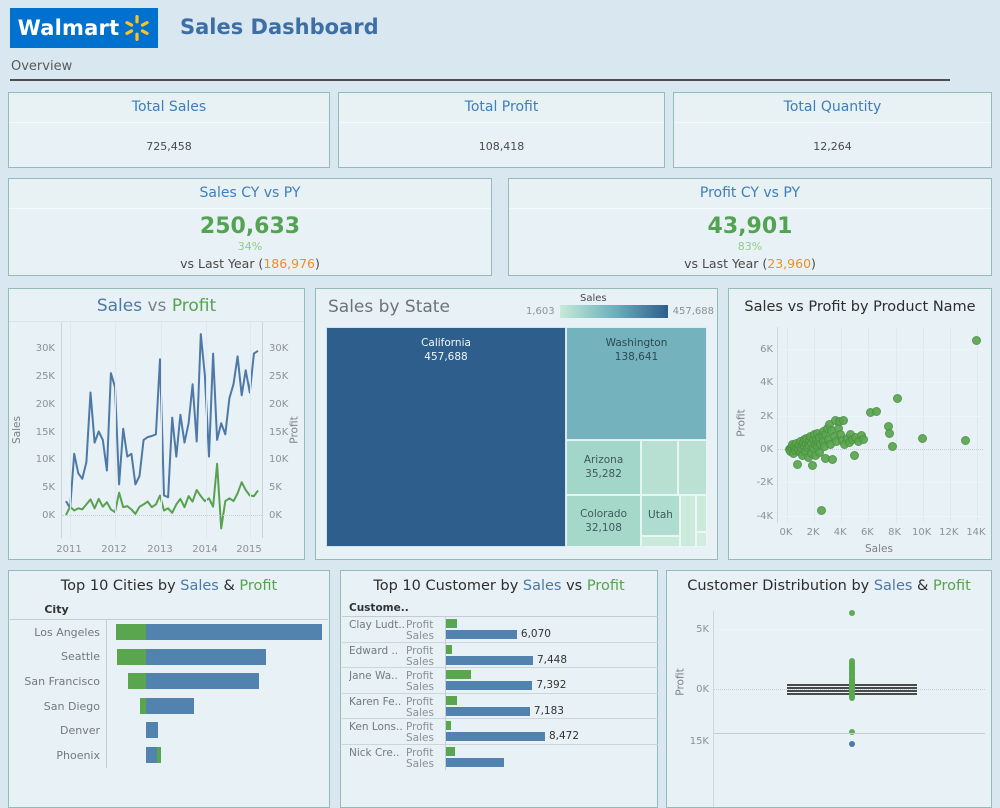 This screenshot has width=1000, height=808. What do you see at coordinates (45, 432) in the screenshot?
I see `left-y-axis-tick: 15K` at bounding box center [45, 432].